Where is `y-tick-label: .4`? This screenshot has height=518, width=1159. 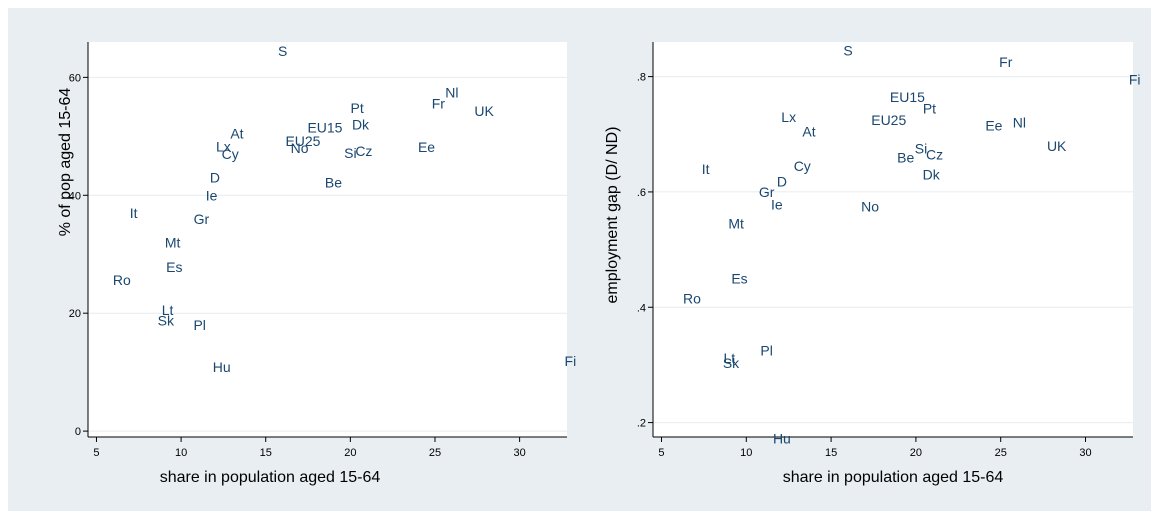
y-tick-label: .4 is located at coordinates (641, 308).